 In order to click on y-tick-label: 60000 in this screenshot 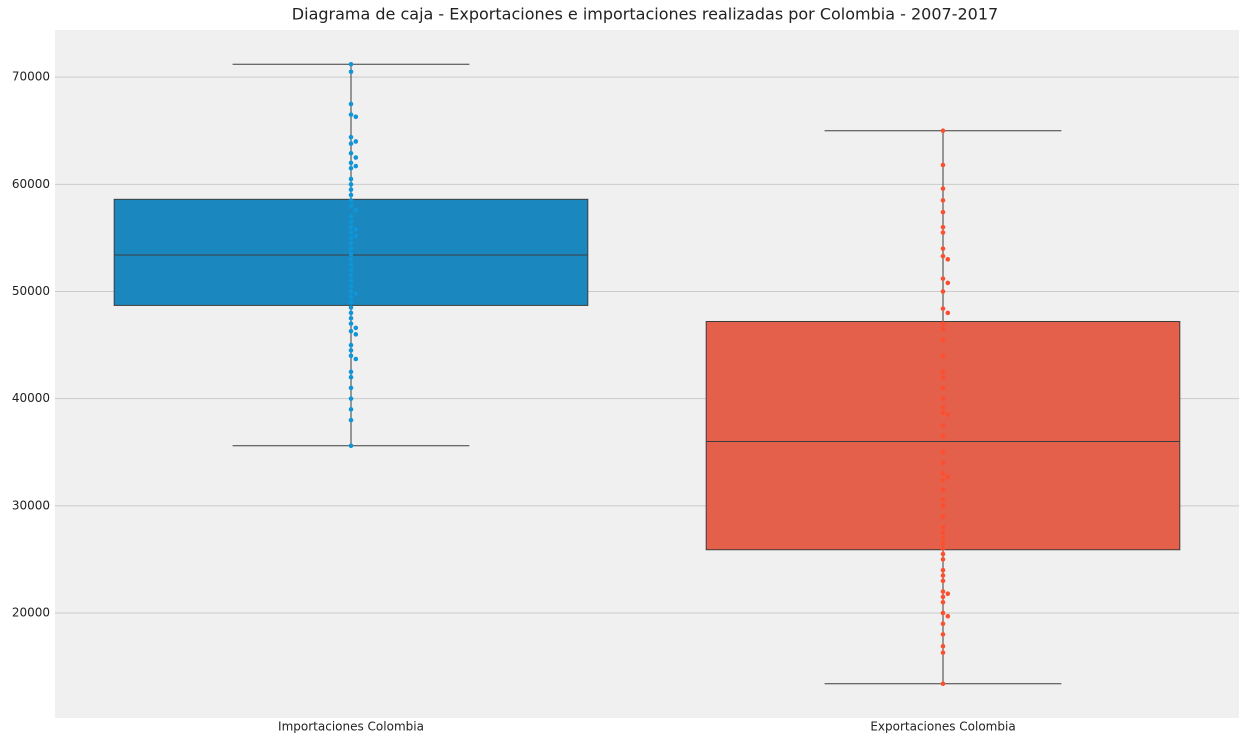, I will do `click(31, 184)`.